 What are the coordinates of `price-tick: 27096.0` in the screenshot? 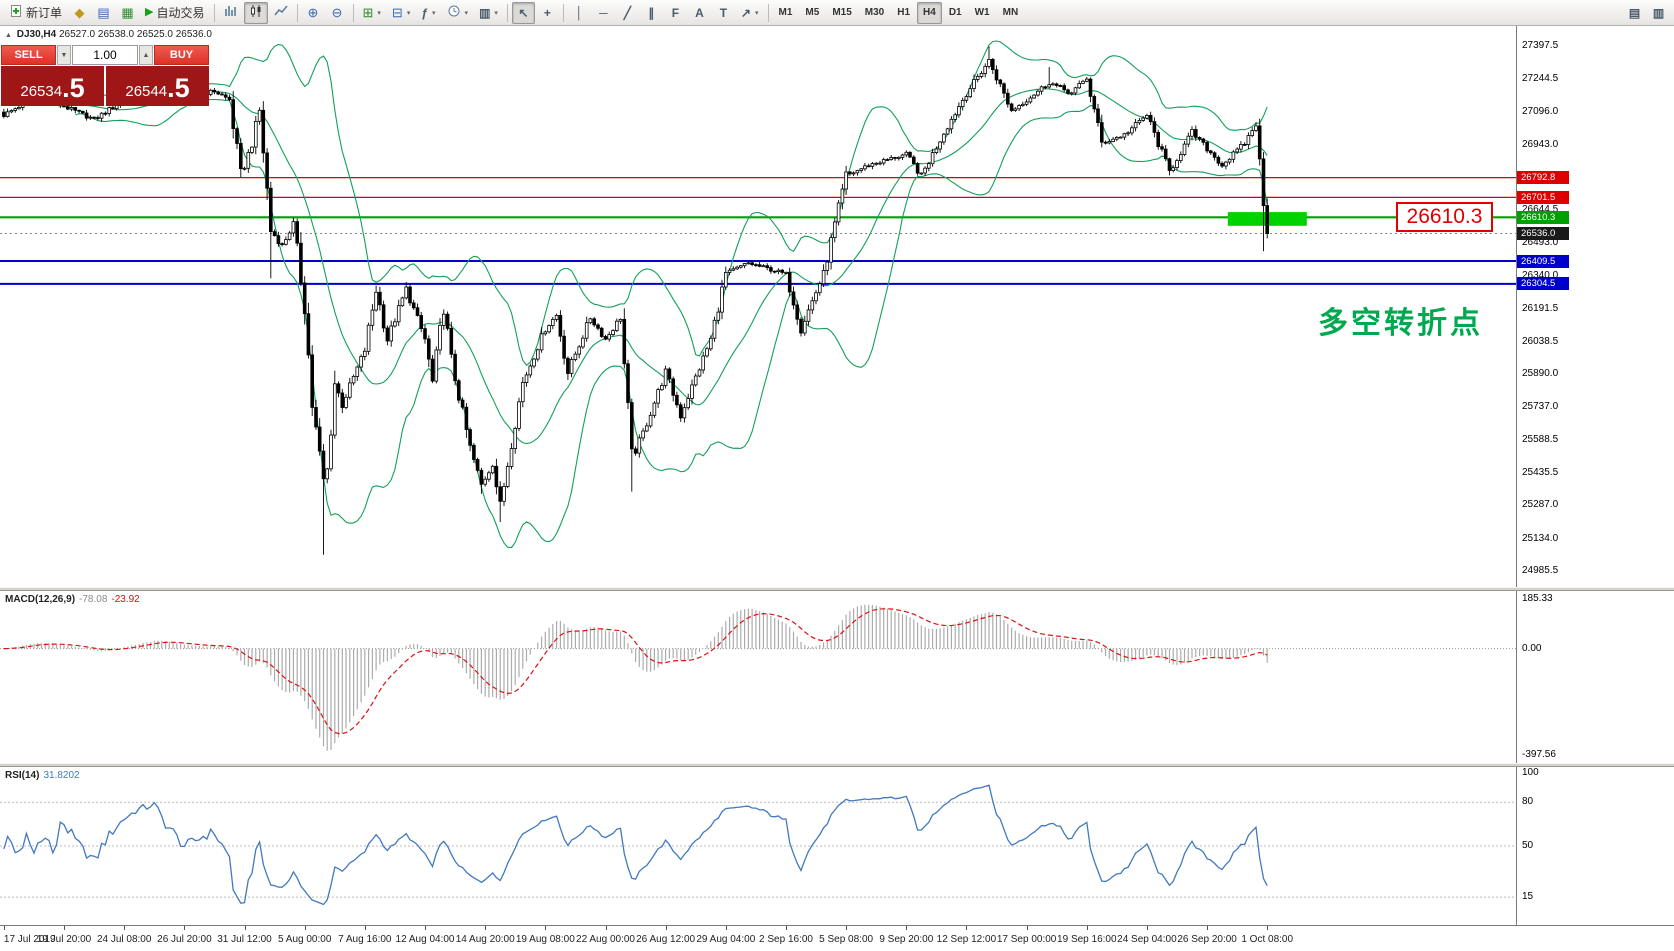 It's located at (1540, 111).